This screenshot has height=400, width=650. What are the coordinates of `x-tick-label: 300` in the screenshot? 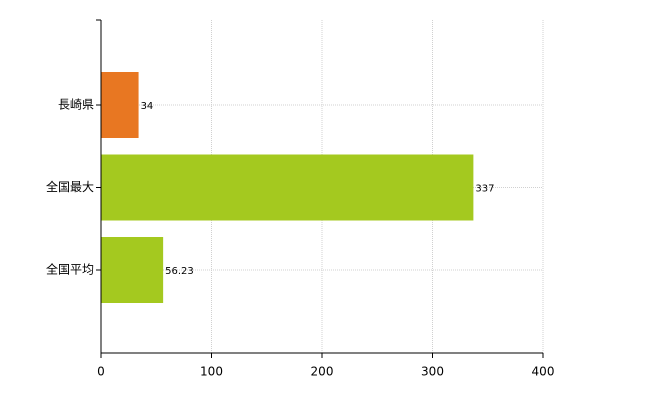 It's located at (432, 372).